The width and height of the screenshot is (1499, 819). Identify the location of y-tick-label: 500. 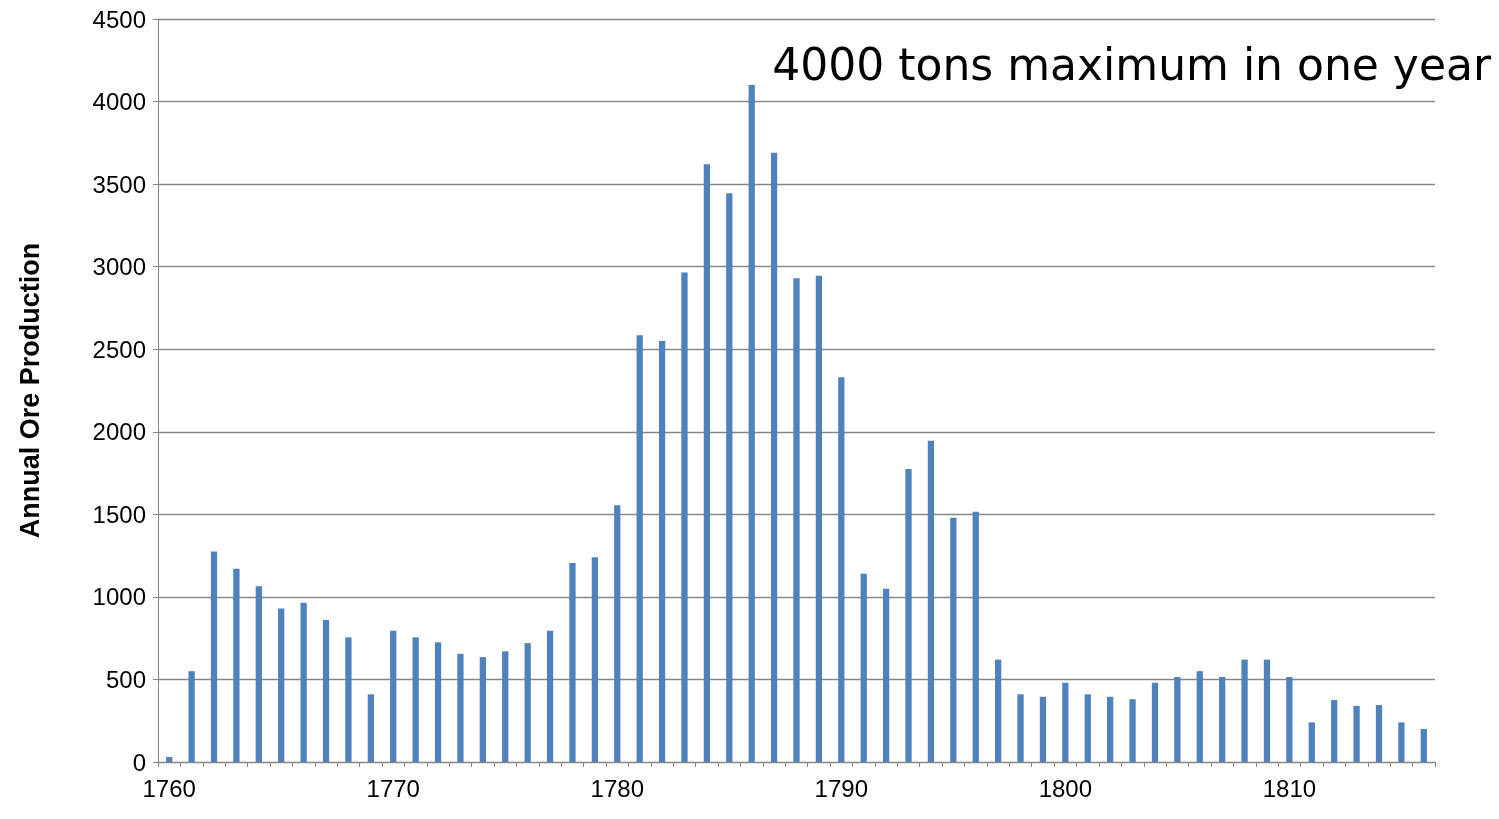
(125, 679).